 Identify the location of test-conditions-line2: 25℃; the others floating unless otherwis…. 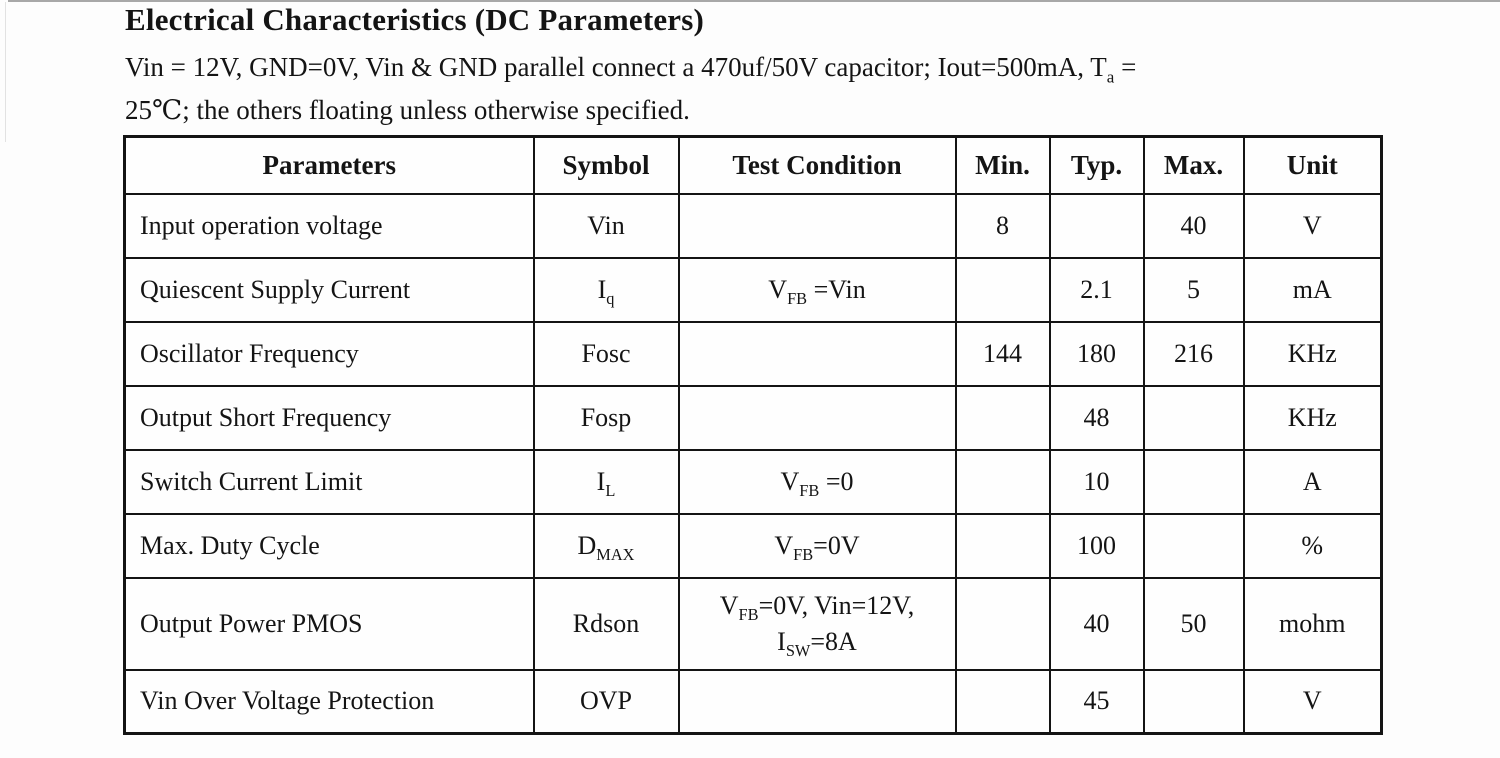
(407, 110).